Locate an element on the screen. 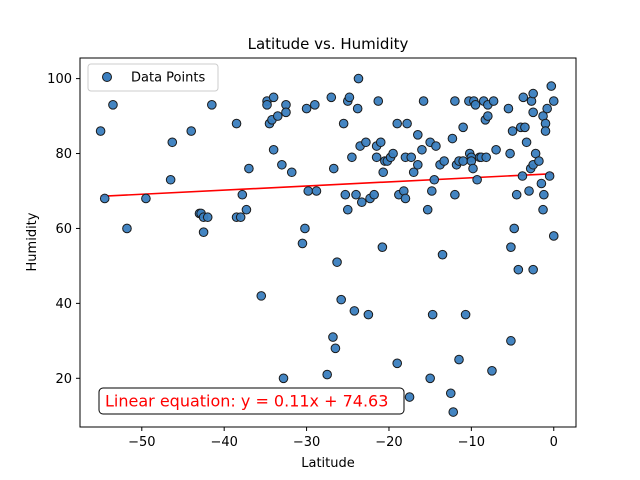 The image size is (640, 480). y-tick-label: 60 is located at coordinates (63, 229).